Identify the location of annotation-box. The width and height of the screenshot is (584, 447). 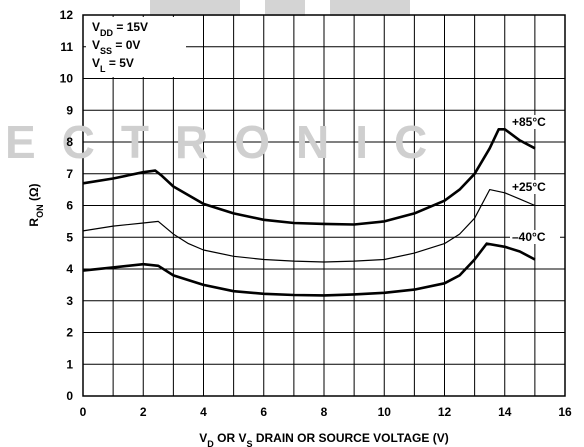
(136, 47).